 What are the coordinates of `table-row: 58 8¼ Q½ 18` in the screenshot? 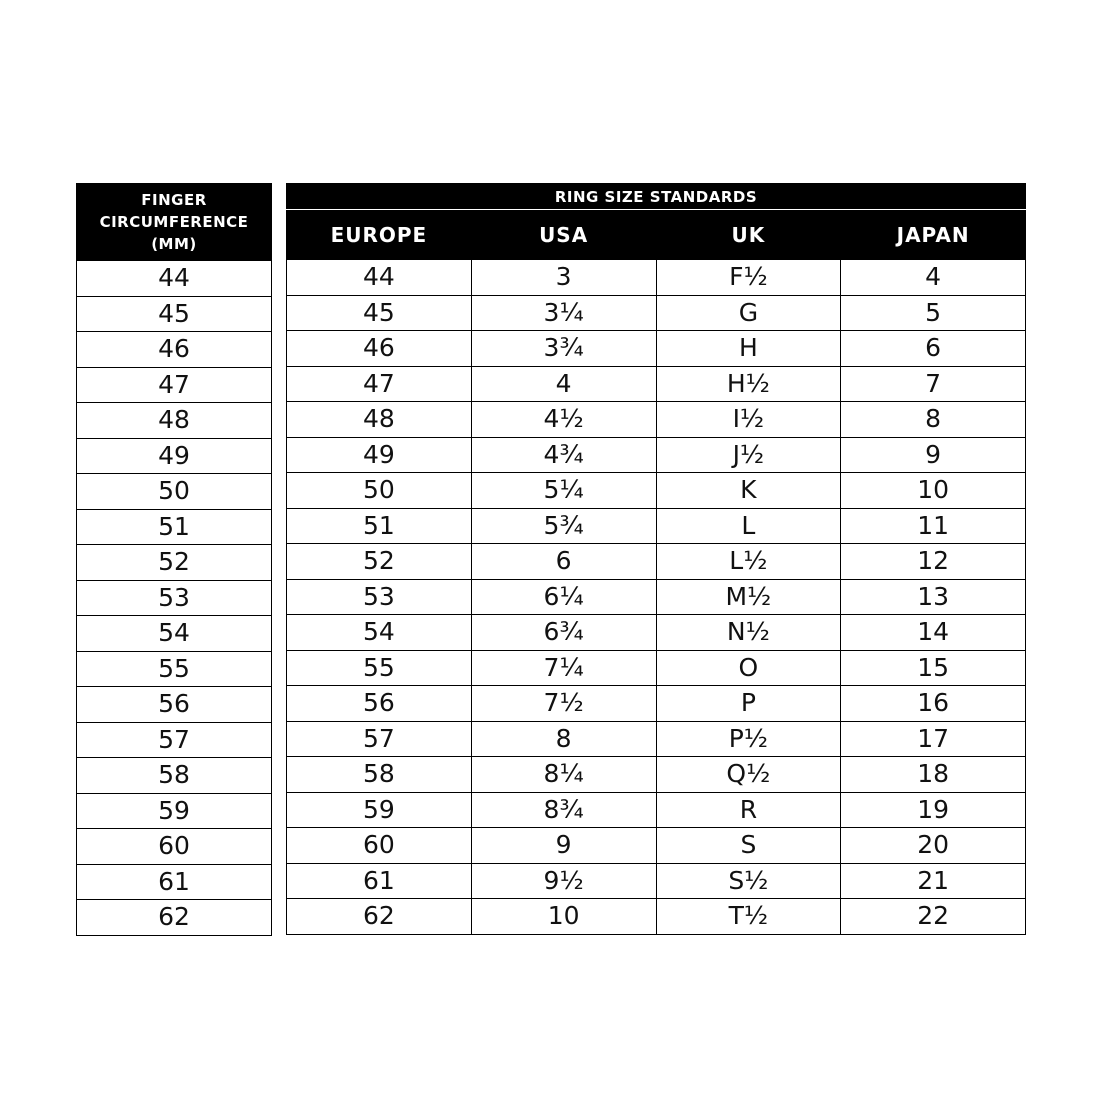 It's located at (656, 774).